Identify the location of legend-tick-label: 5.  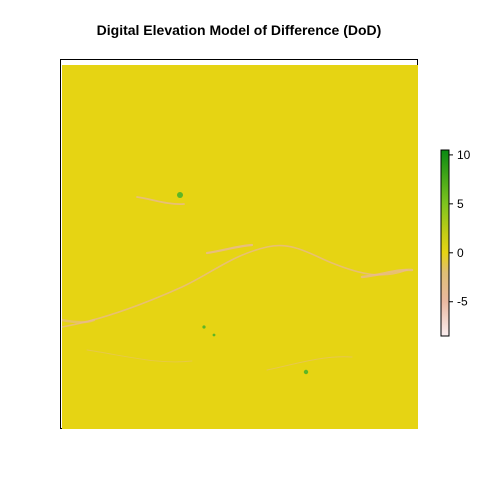
(460, 204).